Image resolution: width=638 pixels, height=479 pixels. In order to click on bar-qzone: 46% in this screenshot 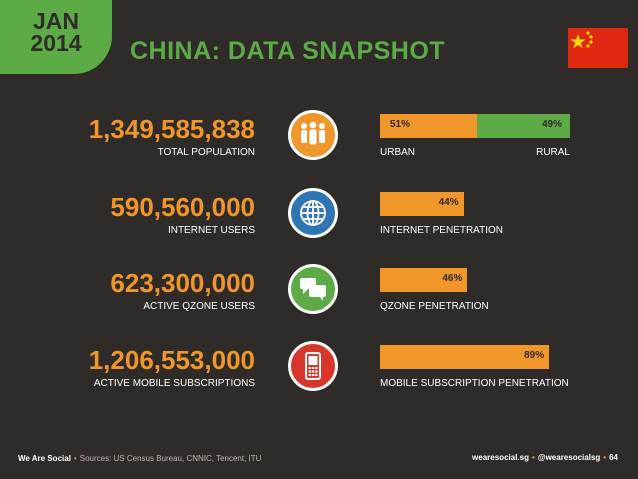, I will do `click(424, 280)`.